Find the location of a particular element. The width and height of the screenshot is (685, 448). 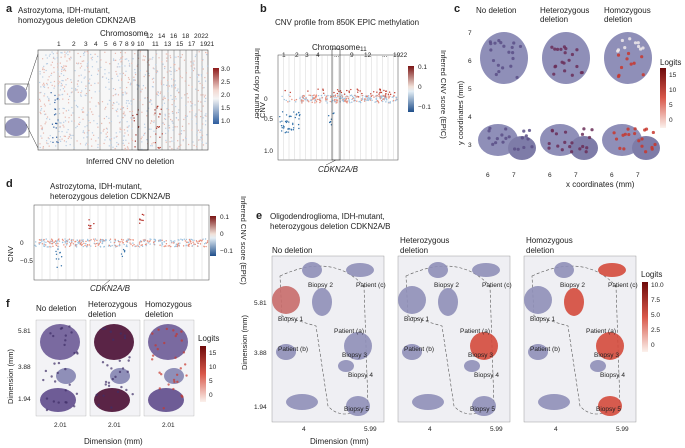

panel-b-title: CNV profile from 850K EPIC methylation is located at coordinates (347, 22).